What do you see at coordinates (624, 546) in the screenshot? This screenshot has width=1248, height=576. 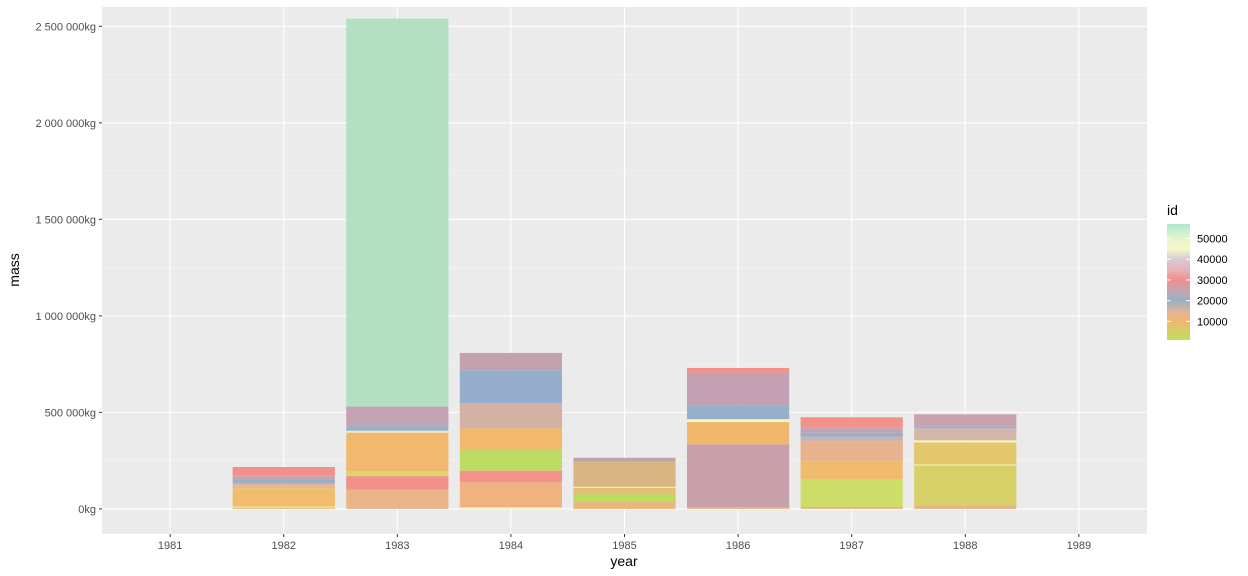 I see `x-tick-label: 1985` at bounding box center [624, 546].